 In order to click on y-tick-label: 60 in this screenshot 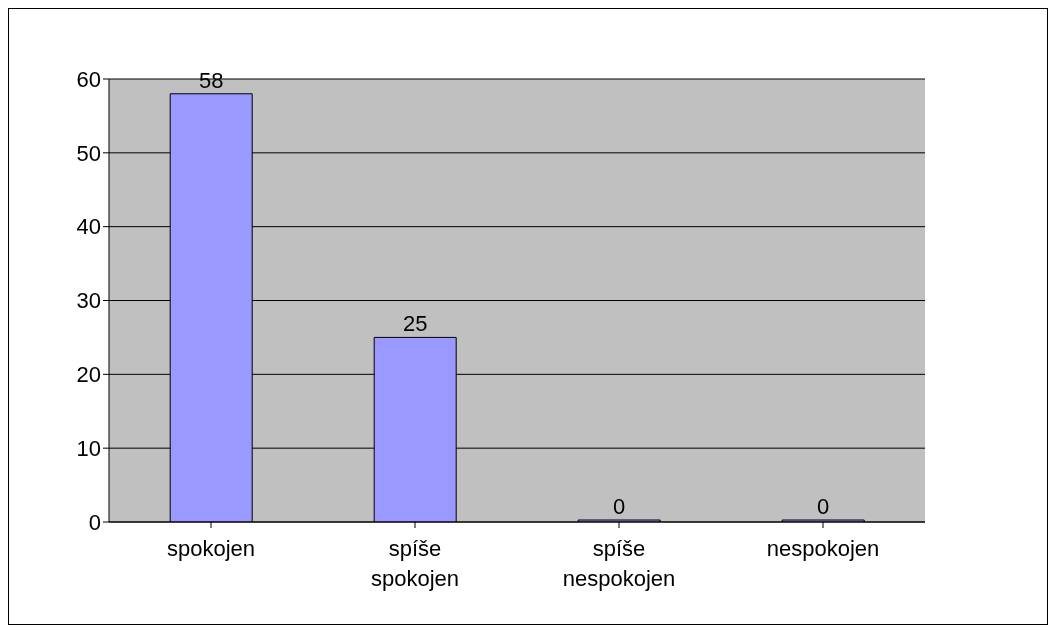, I will do `click(88, 79)`.